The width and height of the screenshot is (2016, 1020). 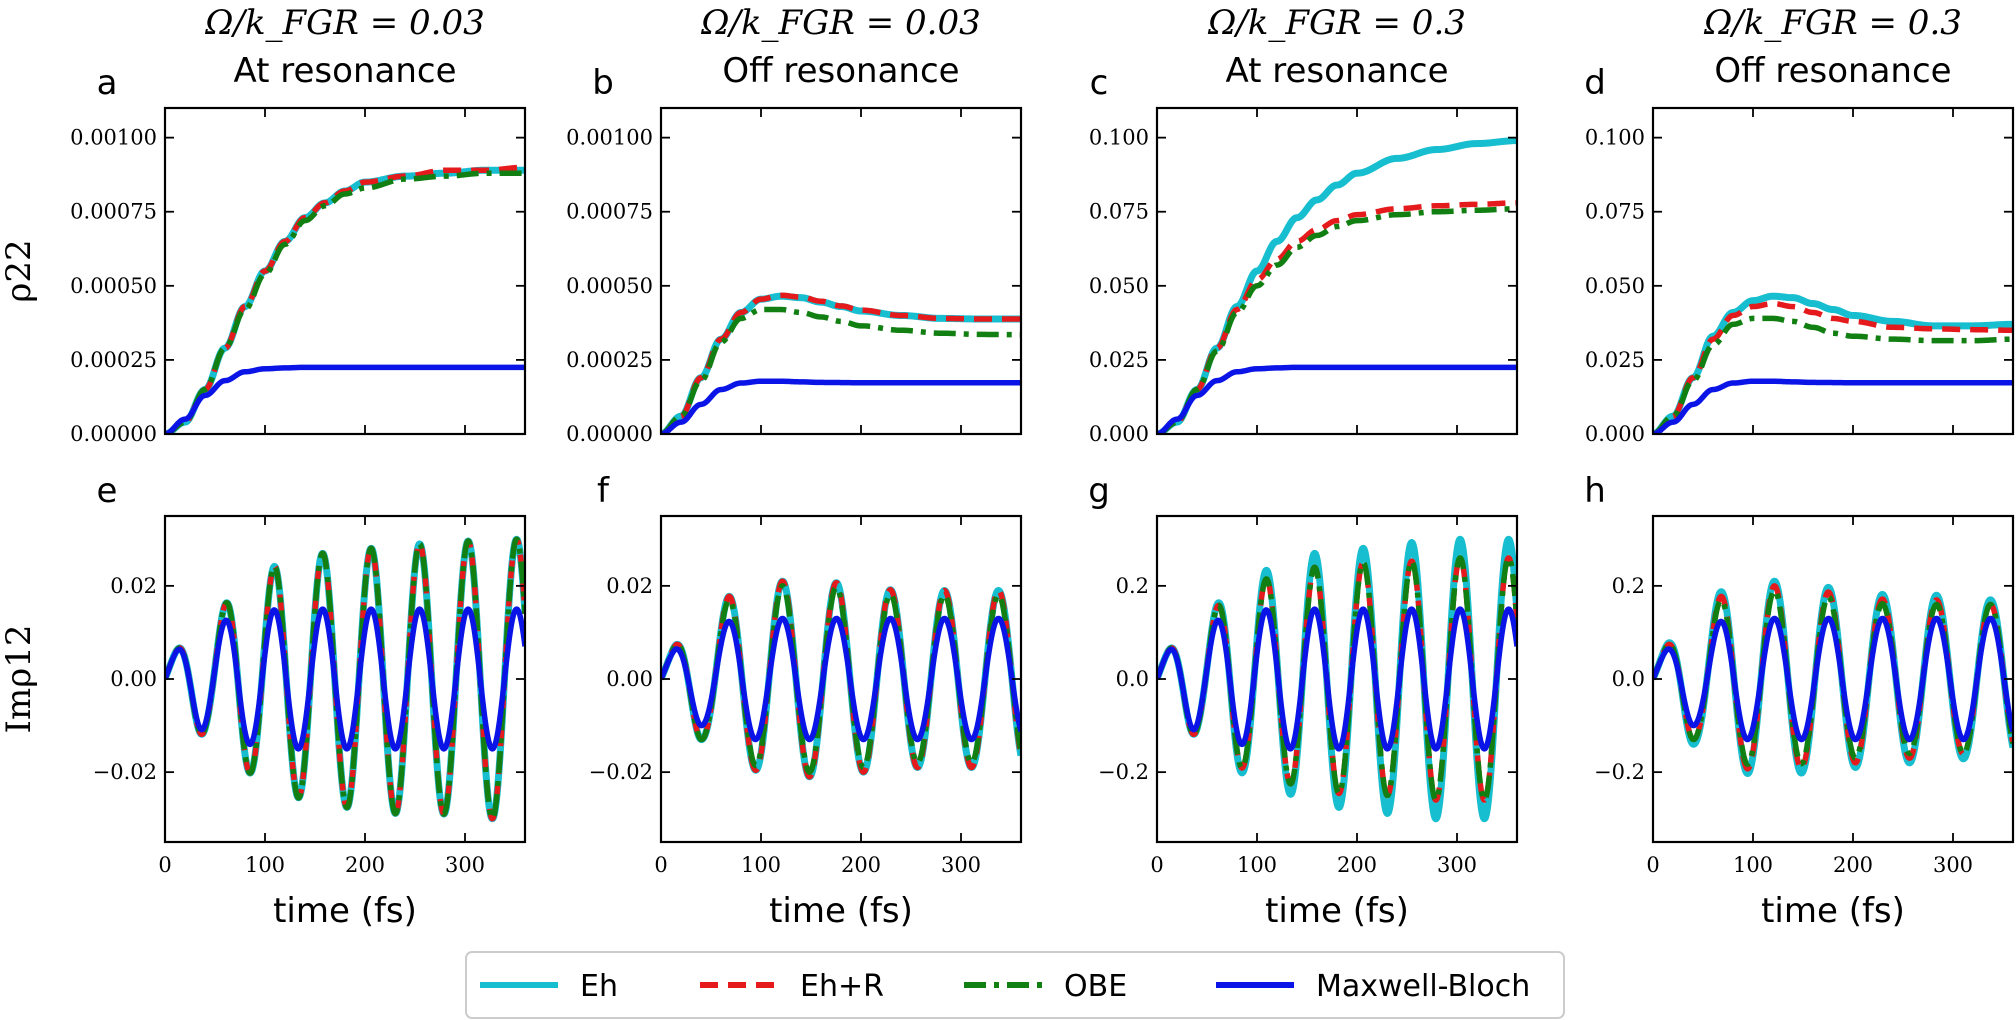 What do you see at coordinates (1015, 985) in the screenshot?
I see `legend: Eh Eh+R OBE Maxwell-Bloch` at bounding box center [1015, 985].